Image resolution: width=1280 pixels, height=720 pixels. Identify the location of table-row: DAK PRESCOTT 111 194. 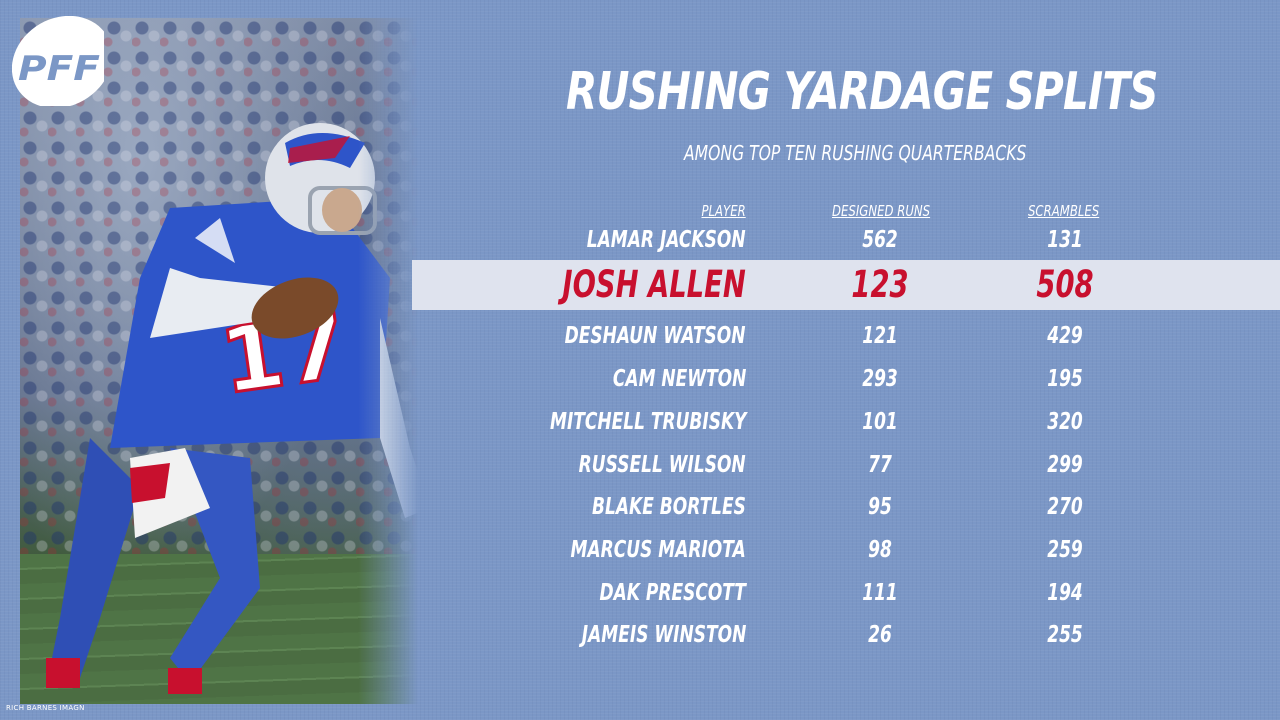
(640, 593).